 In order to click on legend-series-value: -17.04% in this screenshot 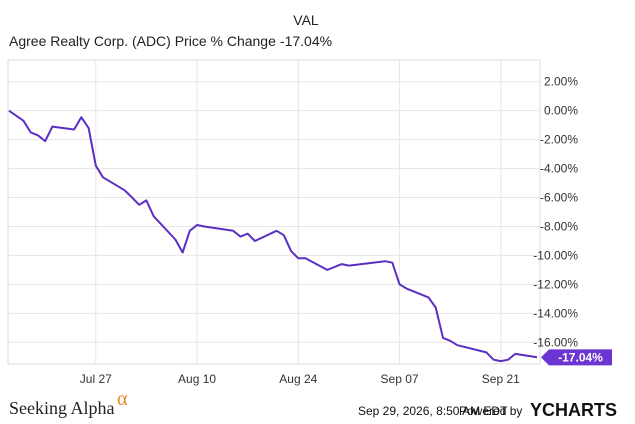, I will do `click(306, 41)`.